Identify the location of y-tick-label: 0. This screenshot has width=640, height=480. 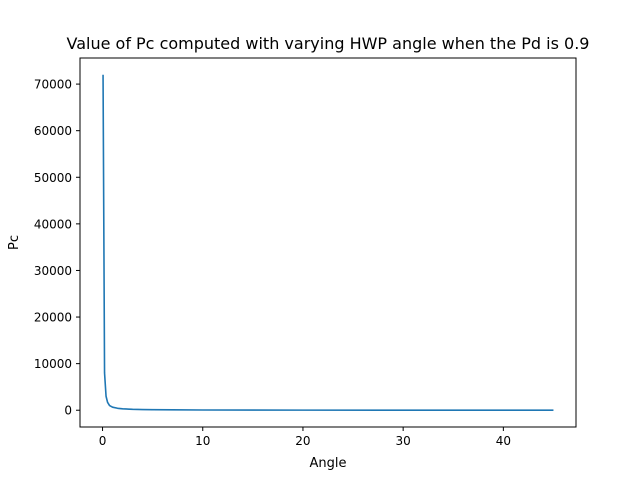
(68, 411).